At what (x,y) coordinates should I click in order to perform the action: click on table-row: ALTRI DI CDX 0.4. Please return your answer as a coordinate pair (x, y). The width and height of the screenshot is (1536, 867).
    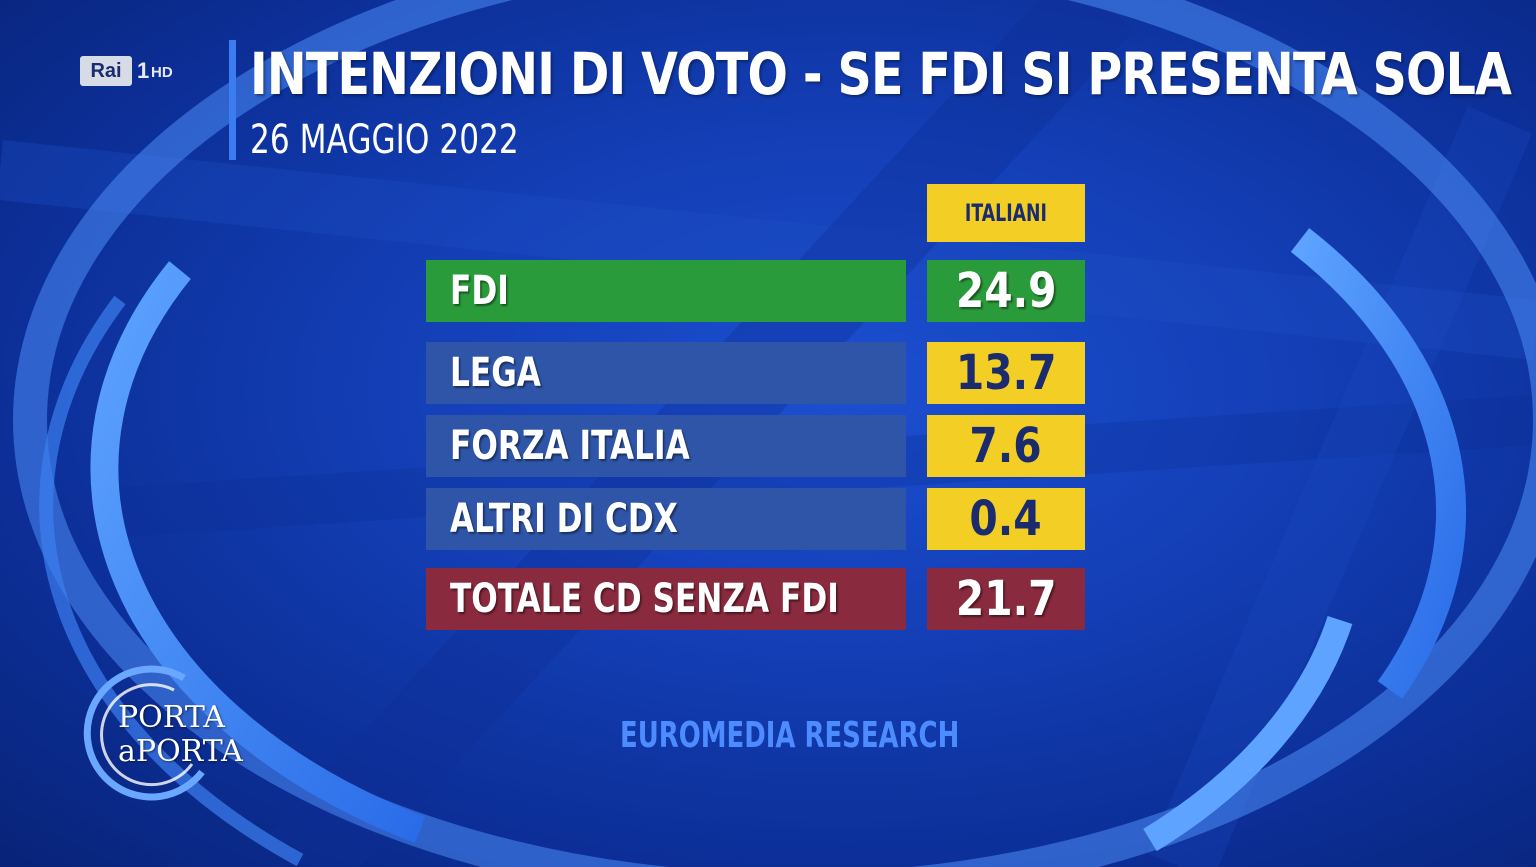
    Looking at the image, I should click on (755, 519).